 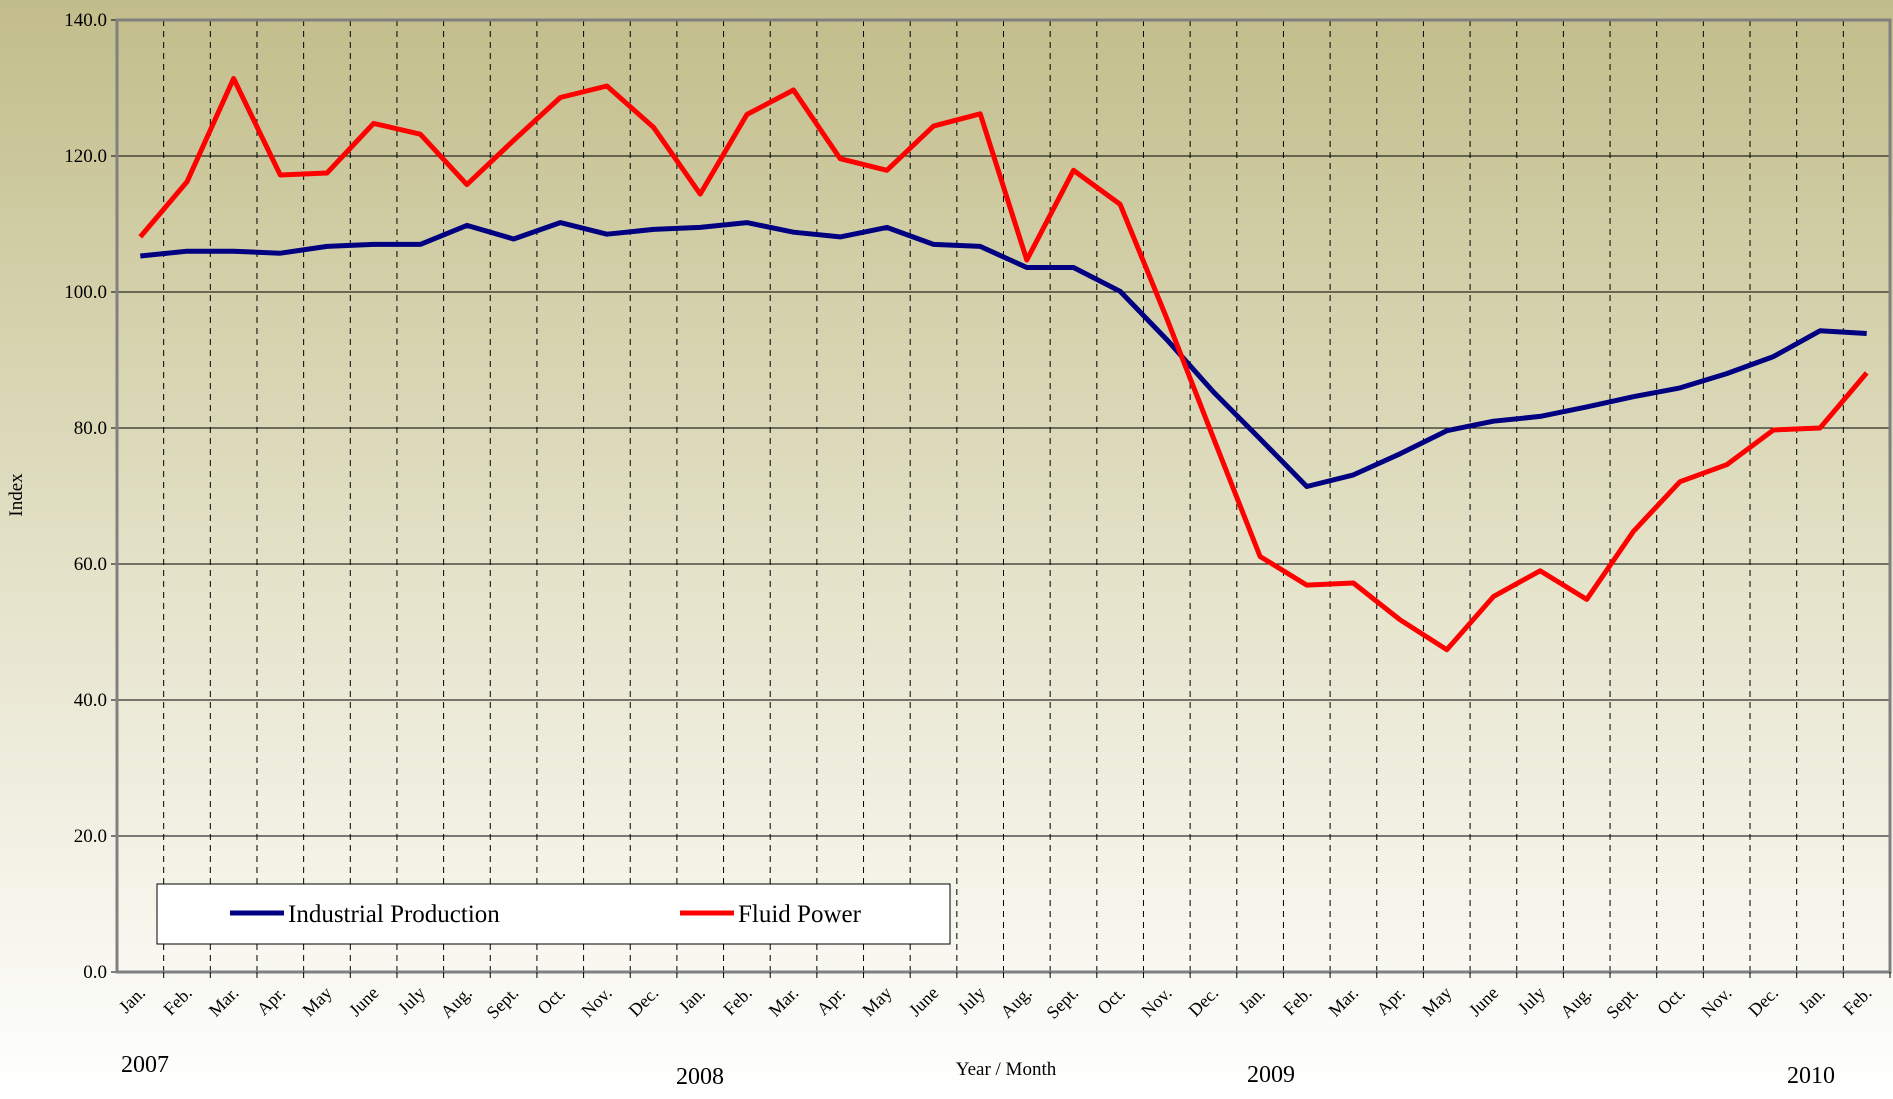 I want to click on y-tick-label: 140.0, so click(x=85, y=20).